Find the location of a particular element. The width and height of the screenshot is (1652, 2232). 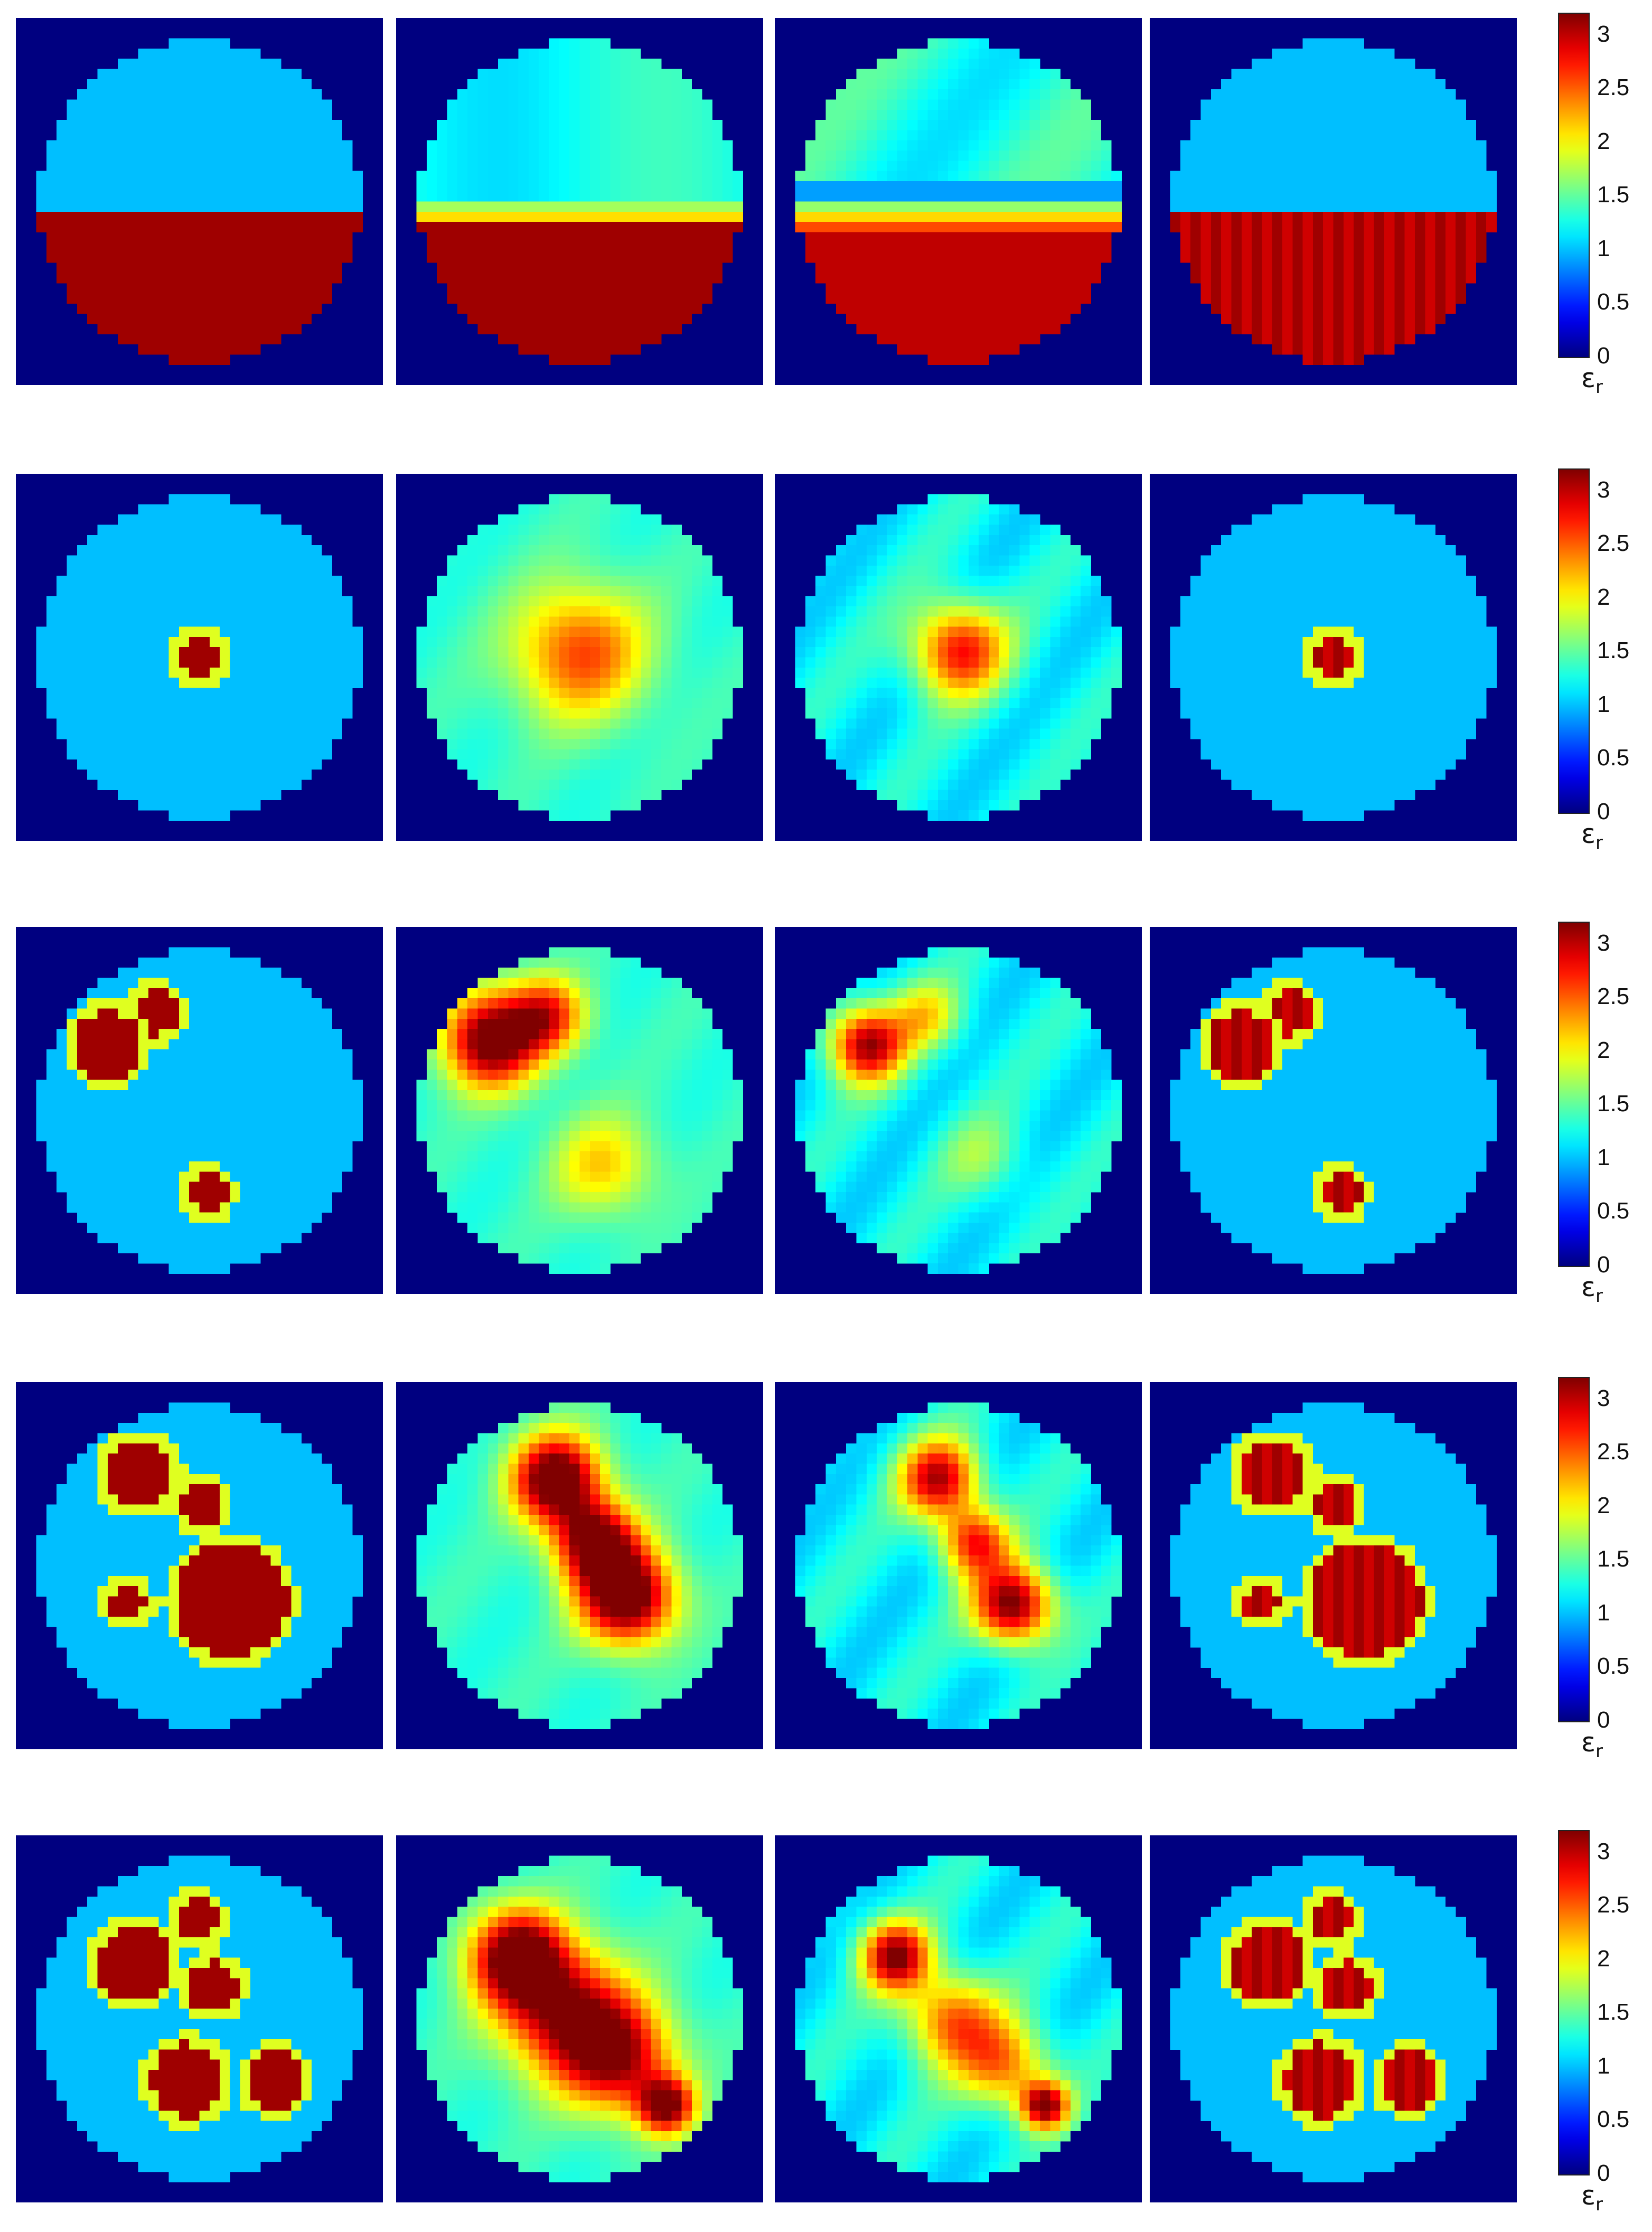

heatmap-r1c4 is located at coordinates (1334, 201).